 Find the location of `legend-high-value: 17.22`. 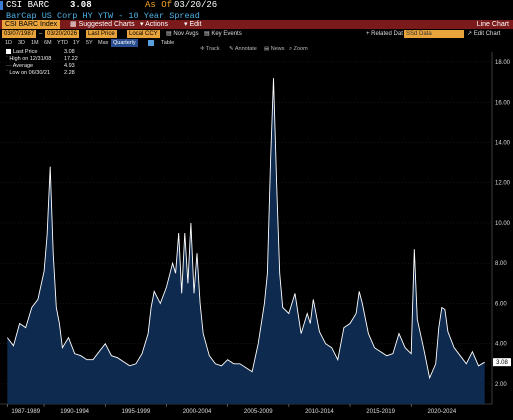

legend-high-value: 17.22 is located at coordinates (71, 59).